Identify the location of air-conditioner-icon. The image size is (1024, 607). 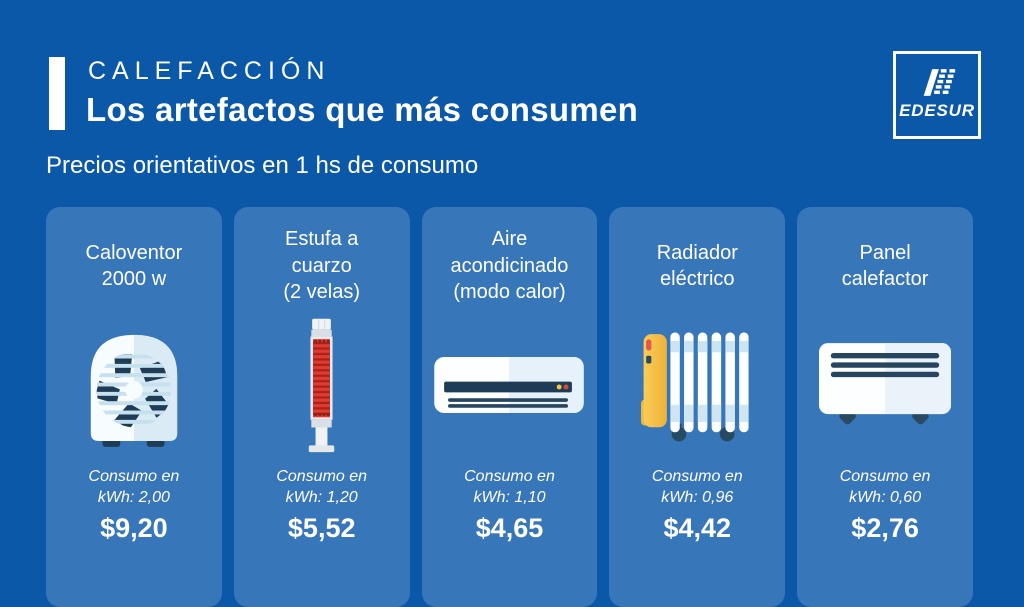
(509, 385).